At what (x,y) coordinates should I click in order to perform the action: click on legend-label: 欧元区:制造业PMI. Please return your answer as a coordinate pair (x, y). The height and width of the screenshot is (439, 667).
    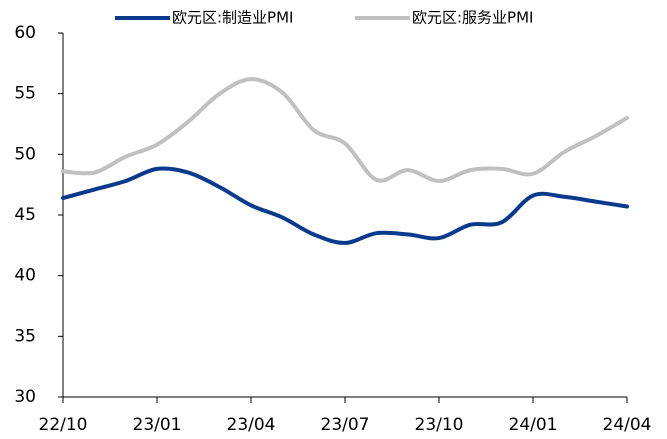
    Looking at the image, I should click on (232, 18).